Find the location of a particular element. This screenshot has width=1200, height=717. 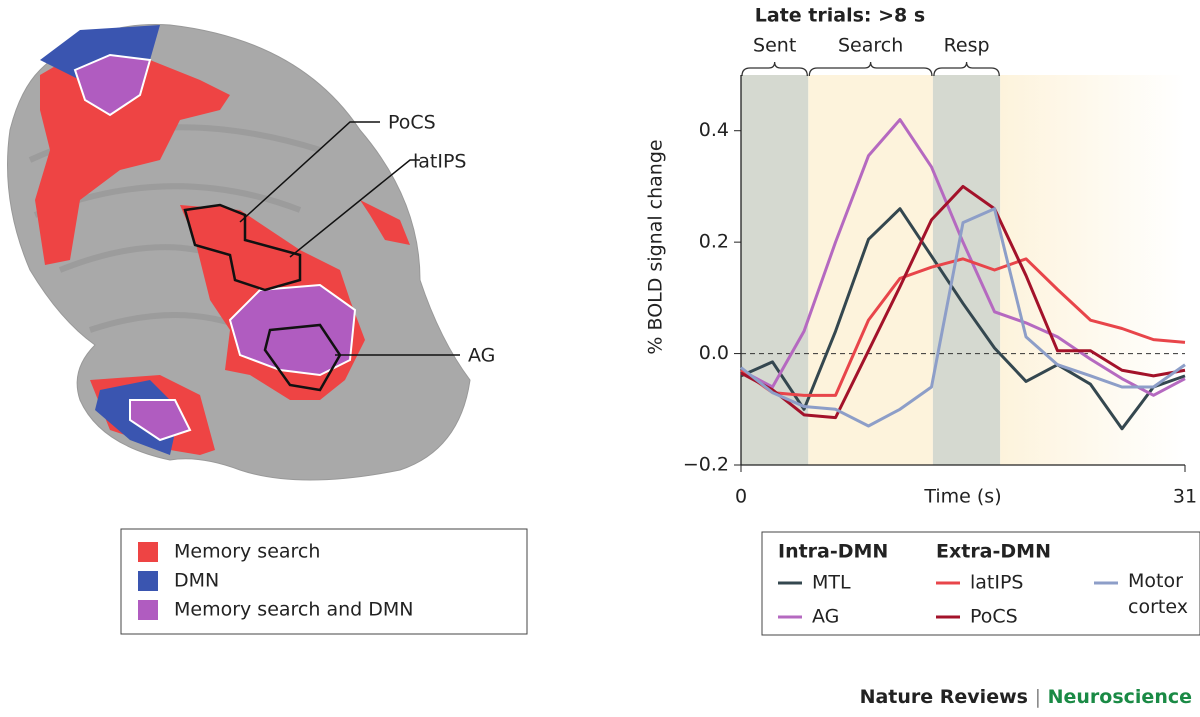

region-label: AG is located at coordinates (481, 356).